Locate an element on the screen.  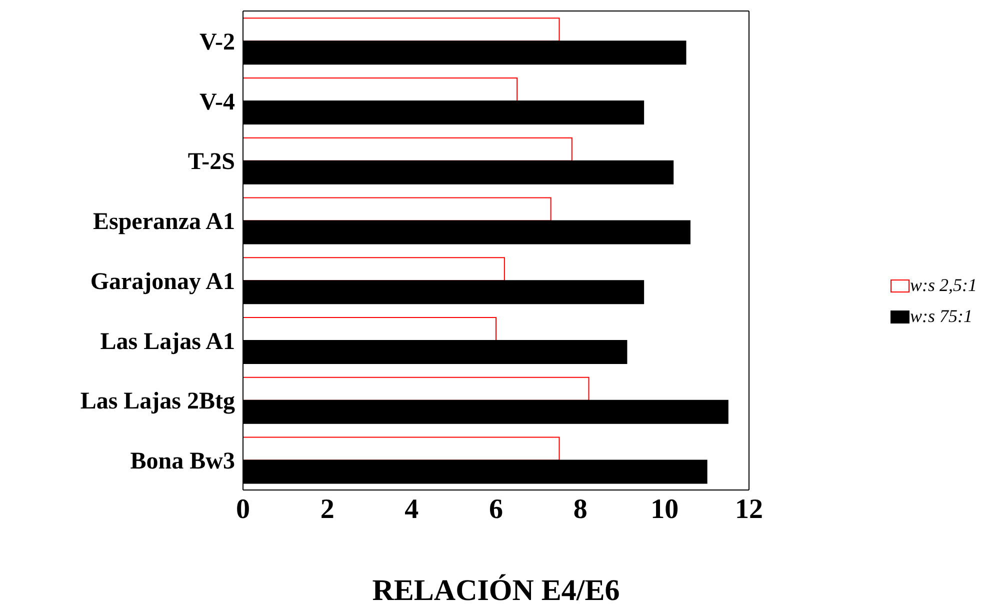
x-tick-label: 12 is located at coordinates (749, 509).